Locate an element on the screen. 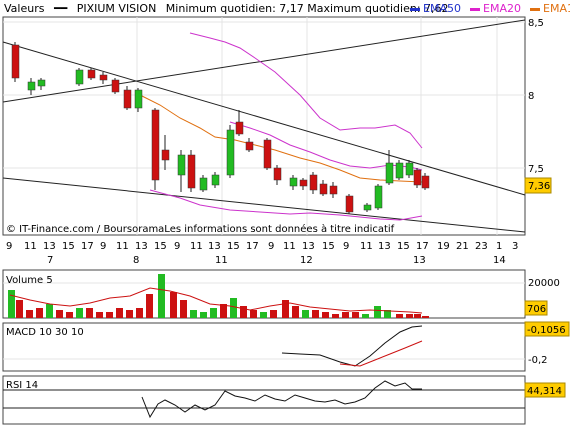  valeurs-label: Valeurs is located at coordinates (24, 8).